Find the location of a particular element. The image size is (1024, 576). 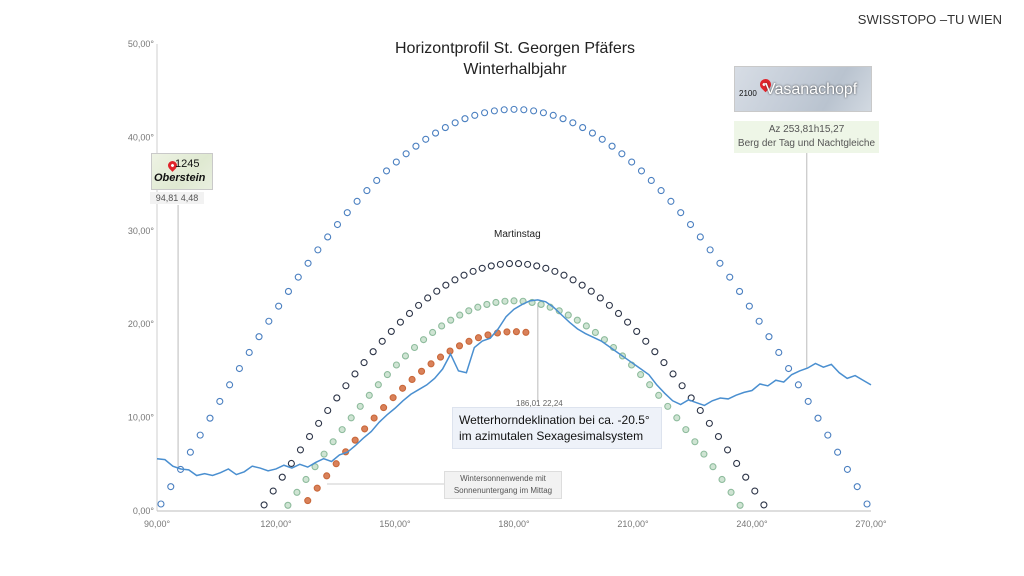

x-tick-label: 120,00° is located at coordinates (276, 524).